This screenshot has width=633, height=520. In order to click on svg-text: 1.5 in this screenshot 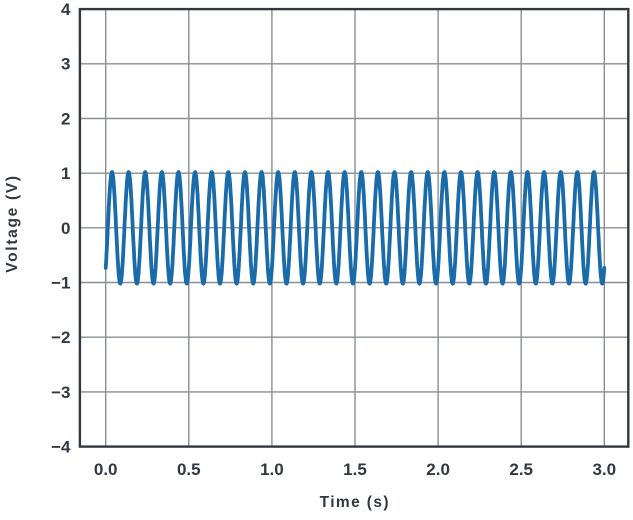, I will do `click(355, 469)`.